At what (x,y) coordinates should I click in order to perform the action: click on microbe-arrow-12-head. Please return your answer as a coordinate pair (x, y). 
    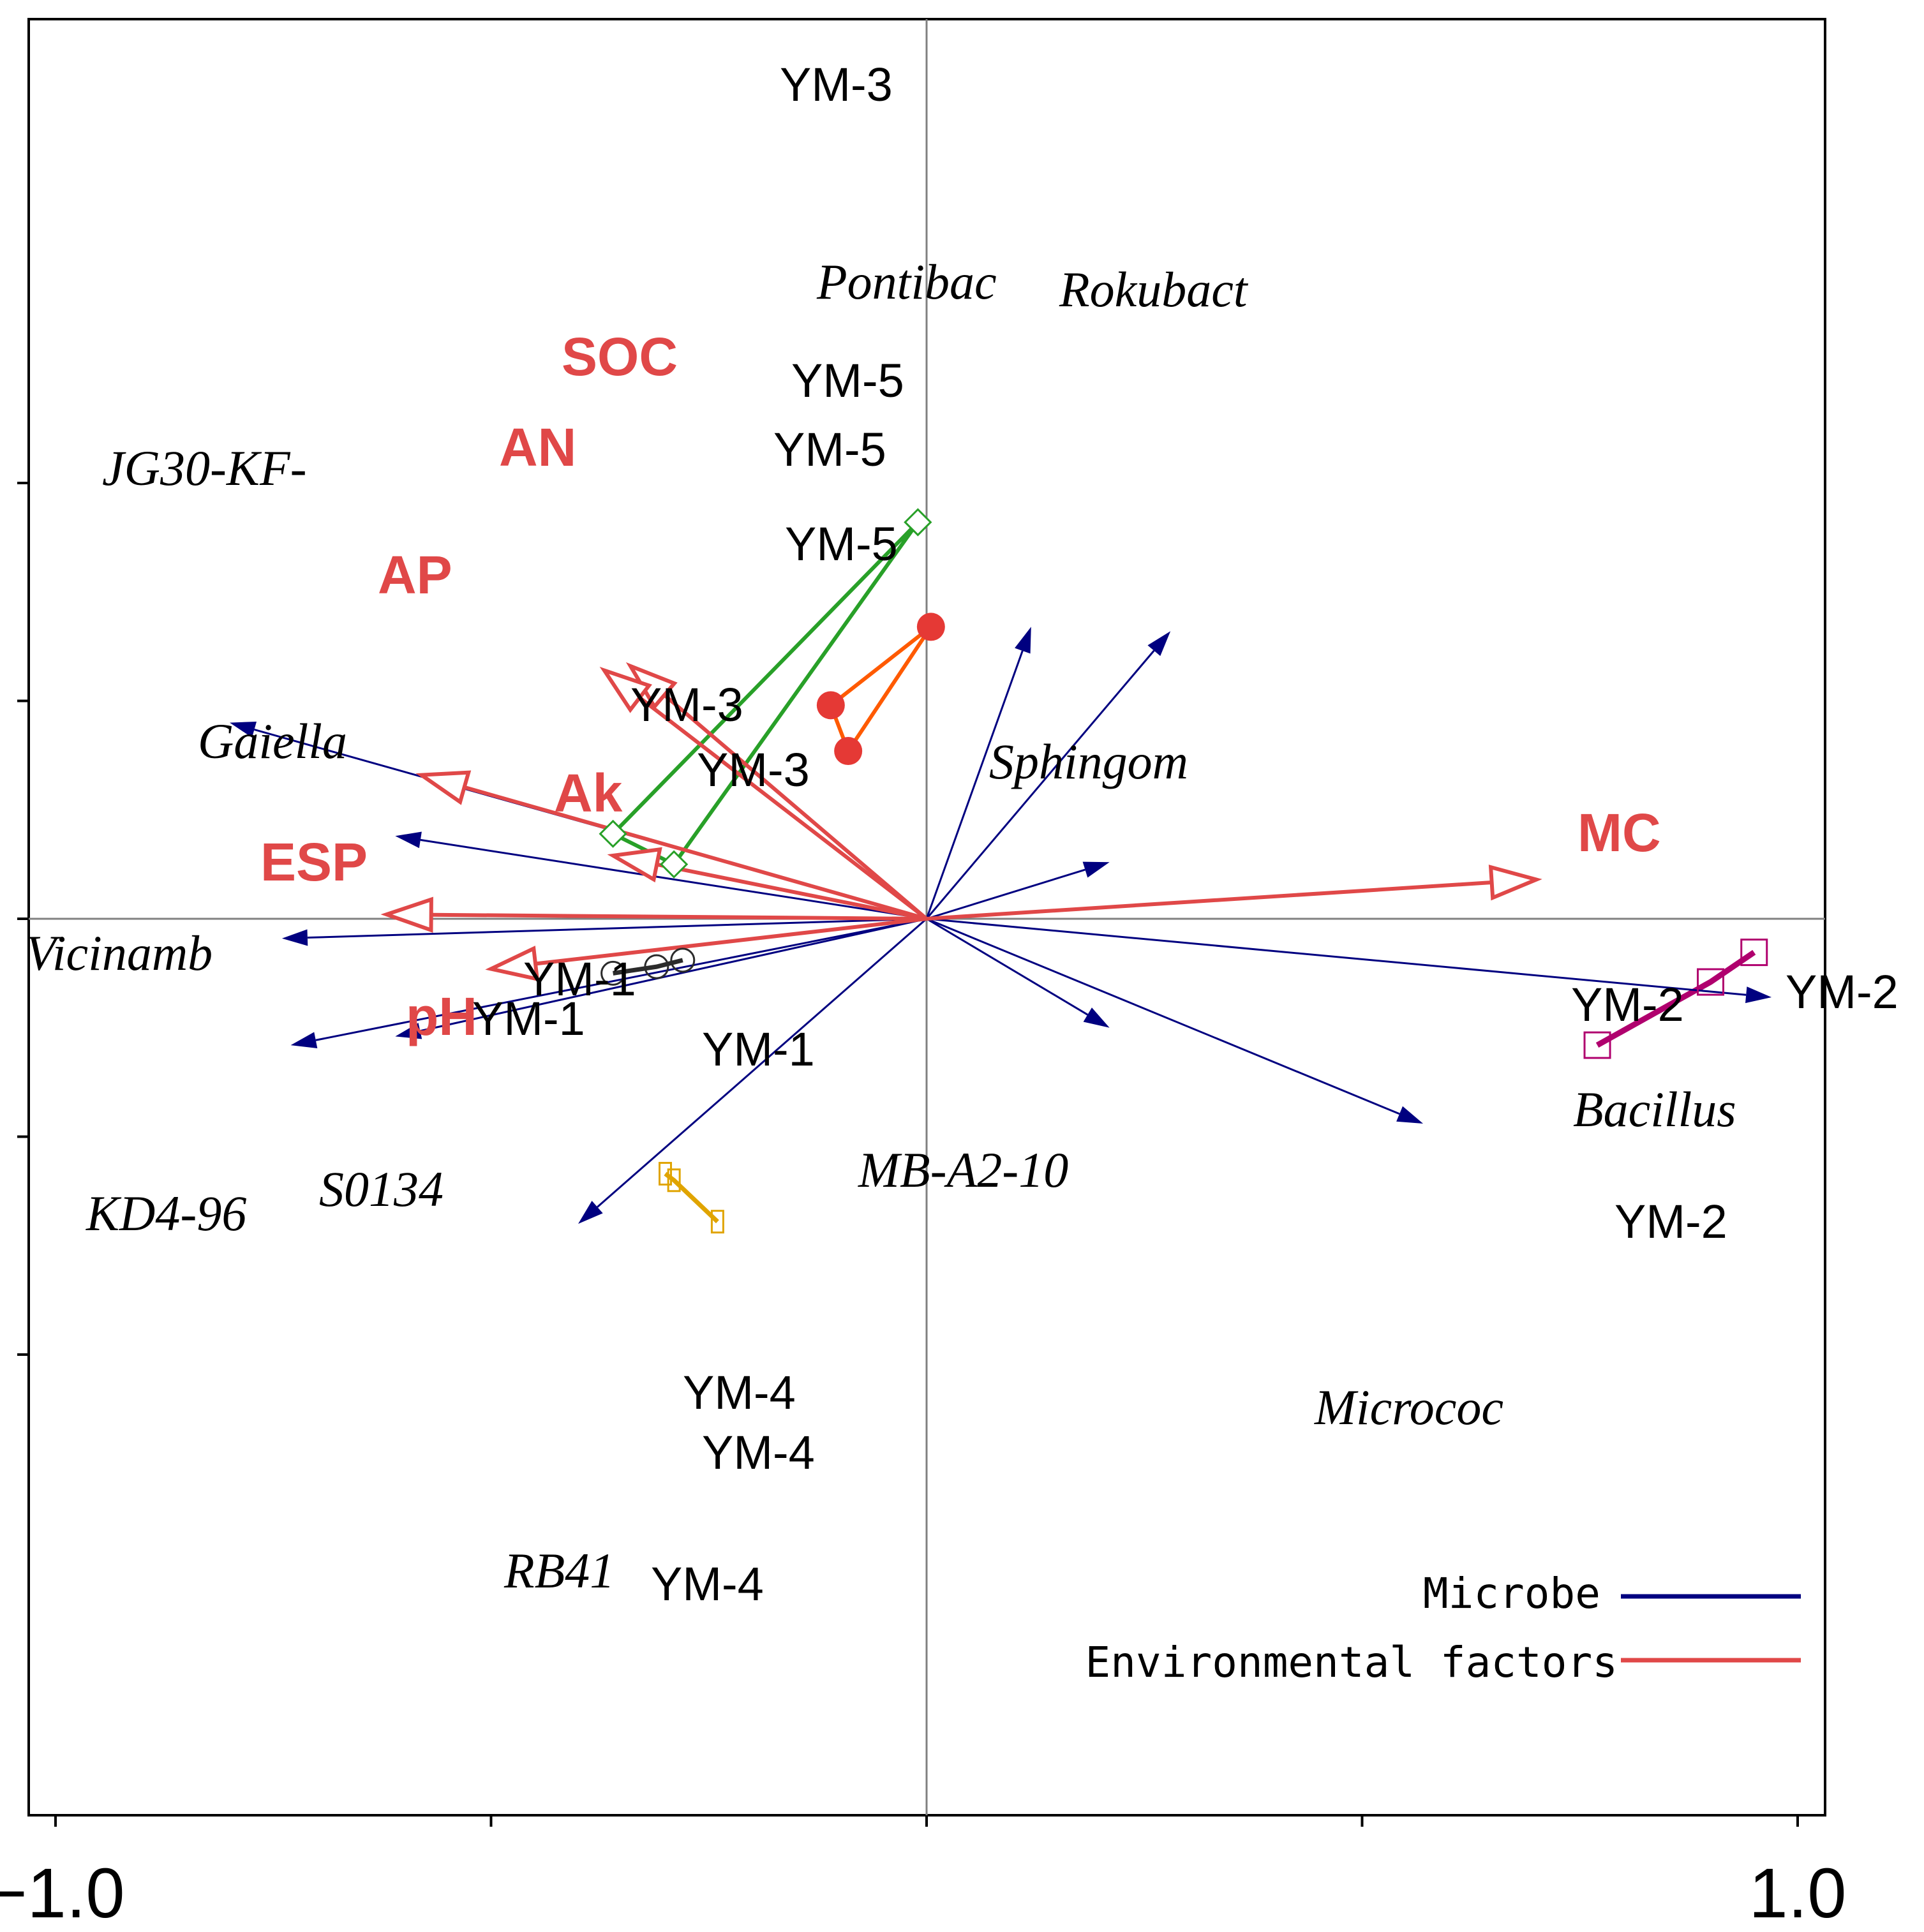
    Looking at the image, I should click on (1758, 995).